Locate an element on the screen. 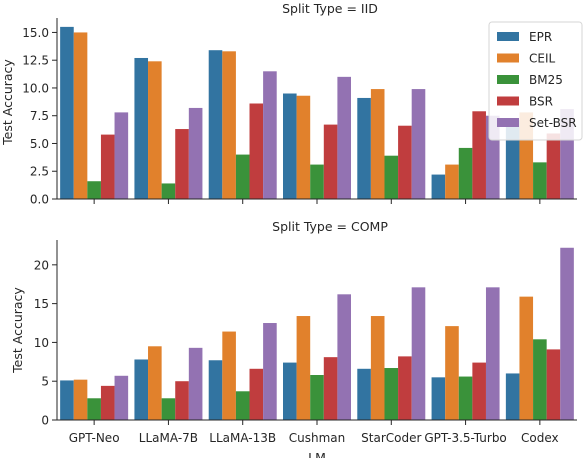 The width and height of the screenshot is (588, 458). y-tick-label: 10 is located at coordinates (41, 343).